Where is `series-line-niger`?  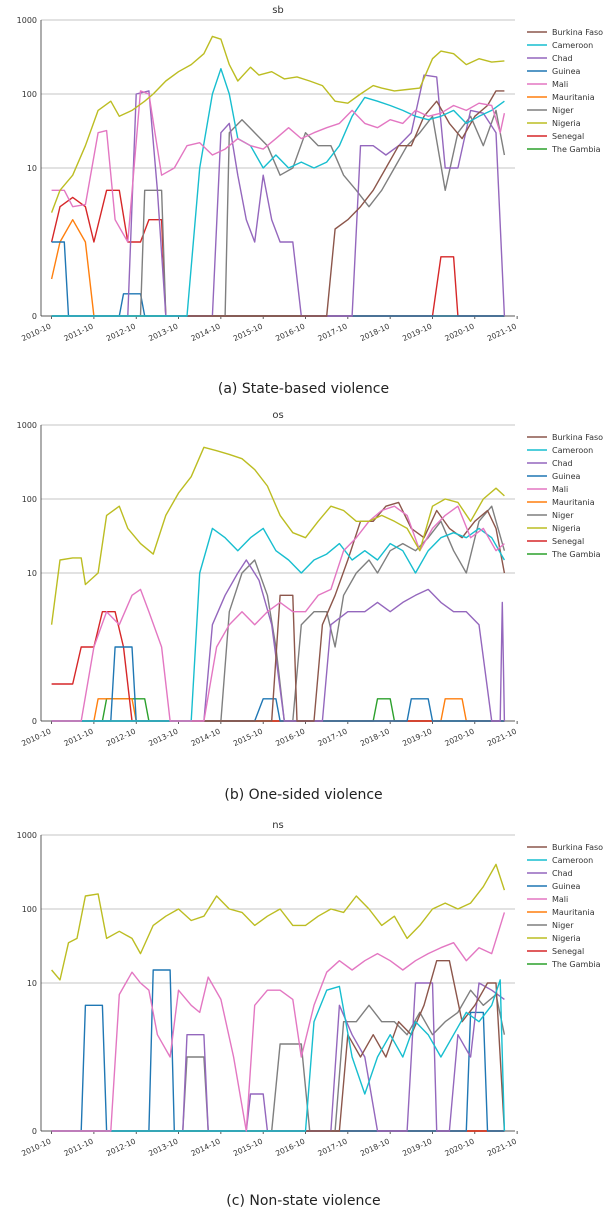
series-line-niger is located at coordinates (278, 613).